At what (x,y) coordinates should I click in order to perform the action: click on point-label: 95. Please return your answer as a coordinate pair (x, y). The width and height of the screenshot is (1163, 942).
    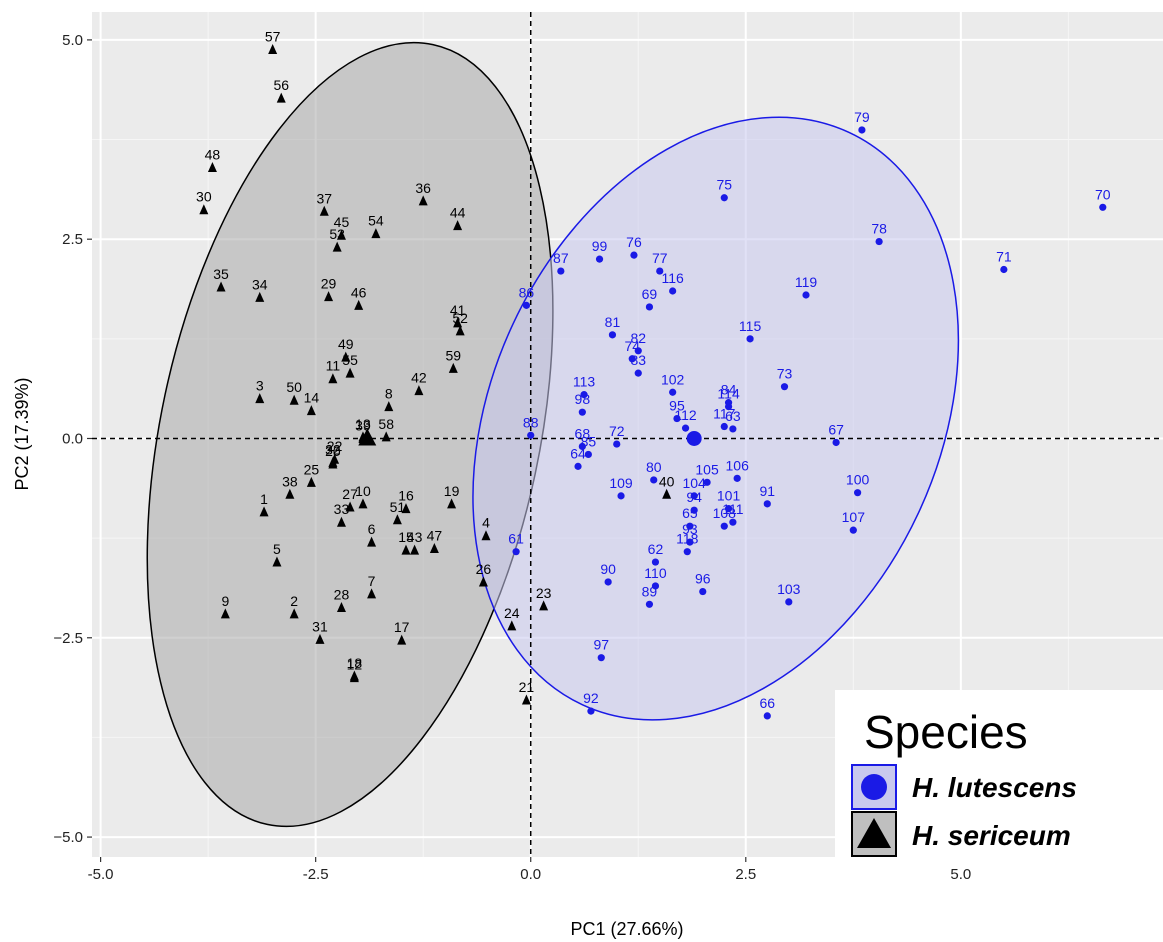
    Looking at the image, I should click on (677, 406).